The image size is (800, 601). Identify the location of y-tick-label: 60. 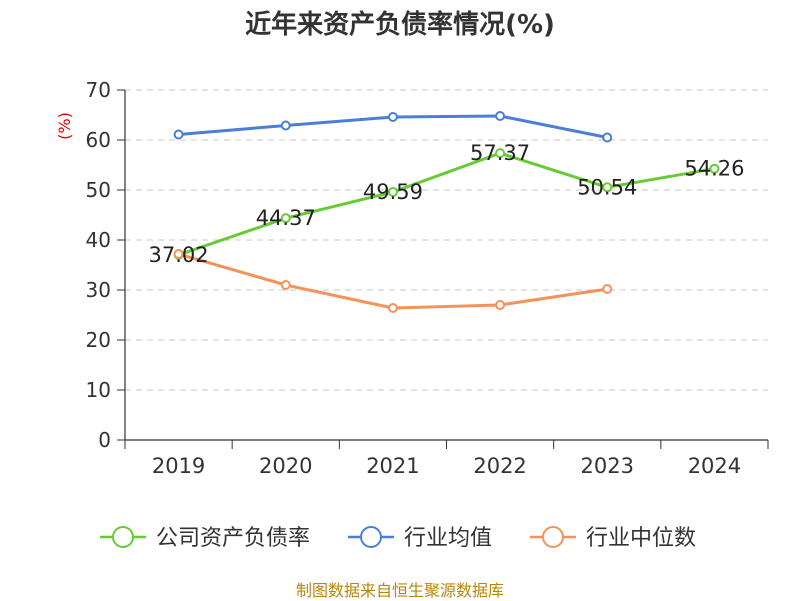
(98, 140).